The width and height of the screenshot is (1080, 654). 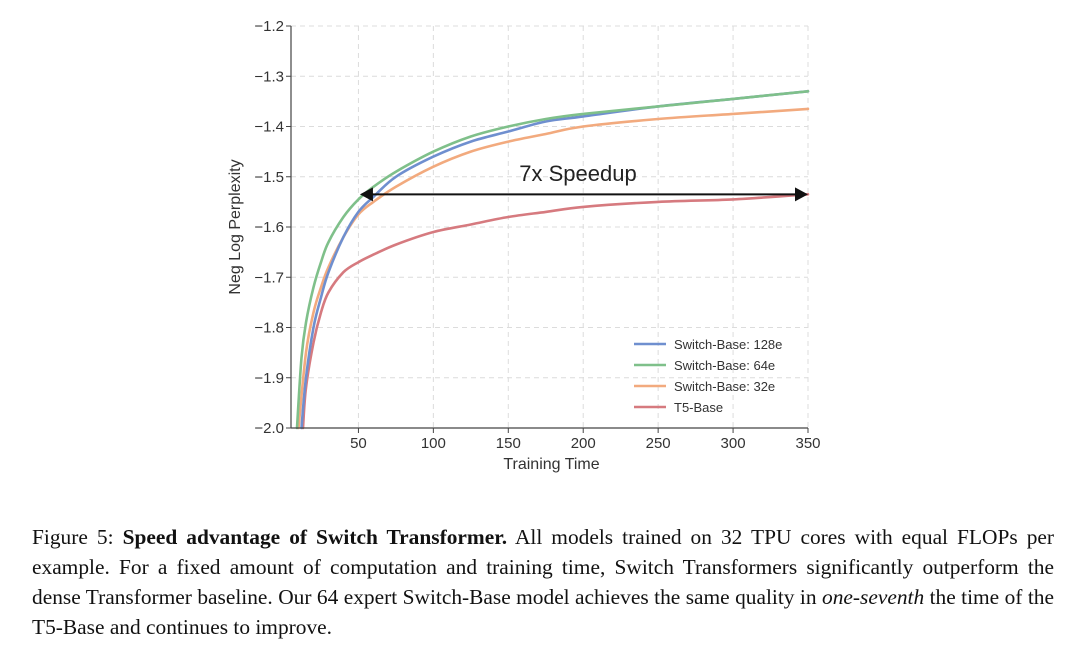 I want to click on y-tick-label: −1.5, so click(x=269, y=177).